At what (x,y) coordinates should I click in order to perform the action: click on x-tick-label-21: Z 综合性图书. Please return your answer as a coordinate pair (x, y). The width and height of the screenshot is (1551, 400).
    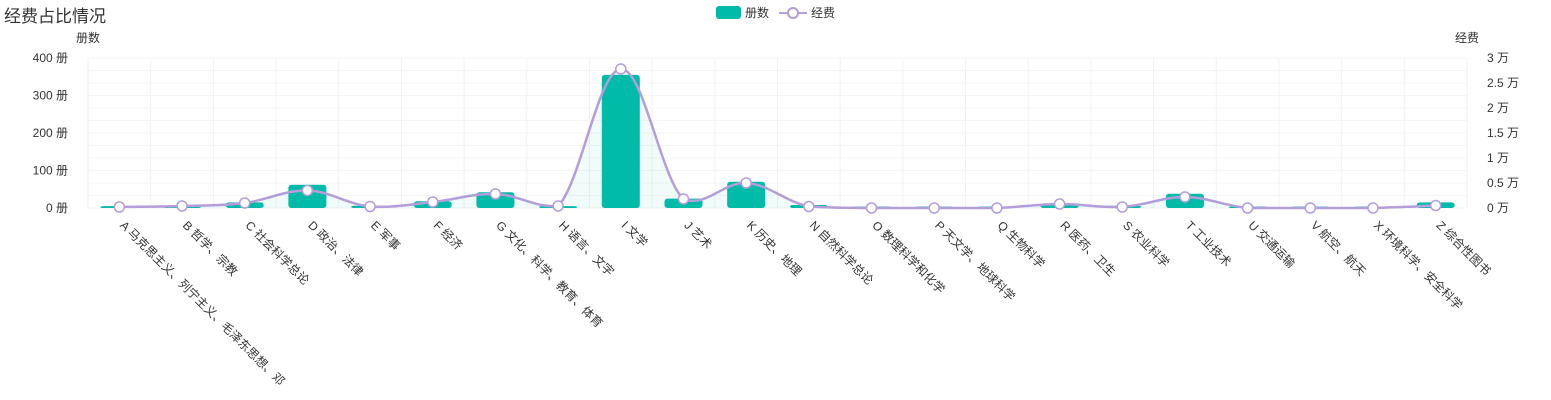
    Looking at the image, I should click on (1464, 248).